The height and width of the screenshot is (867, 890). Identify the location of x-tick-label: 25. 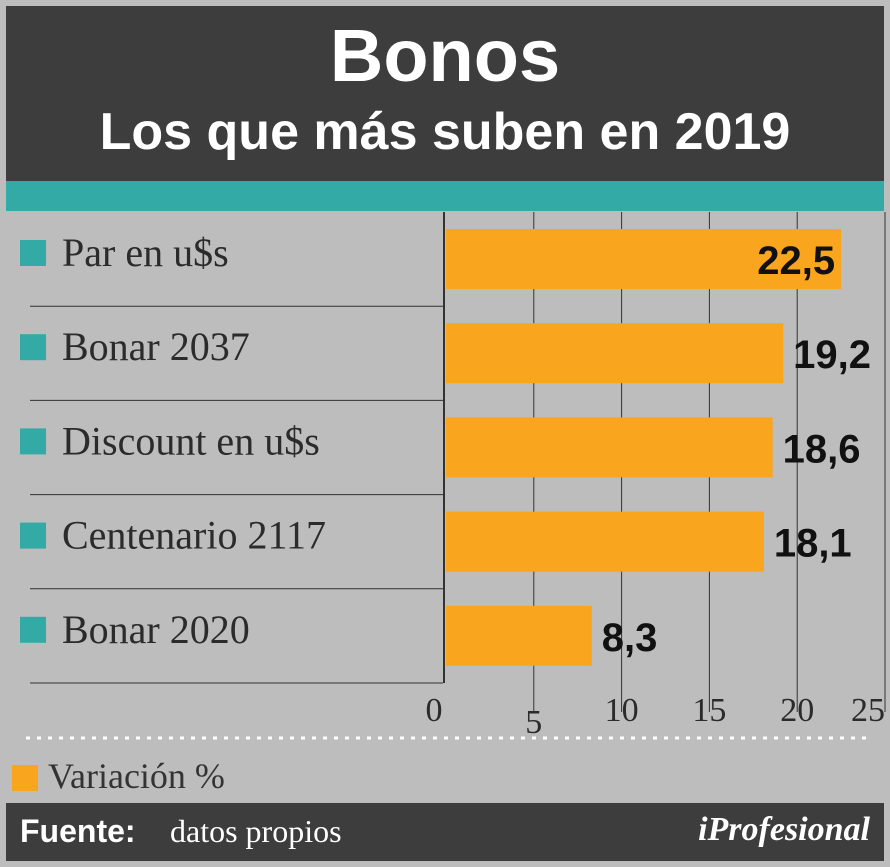
(868, 710).